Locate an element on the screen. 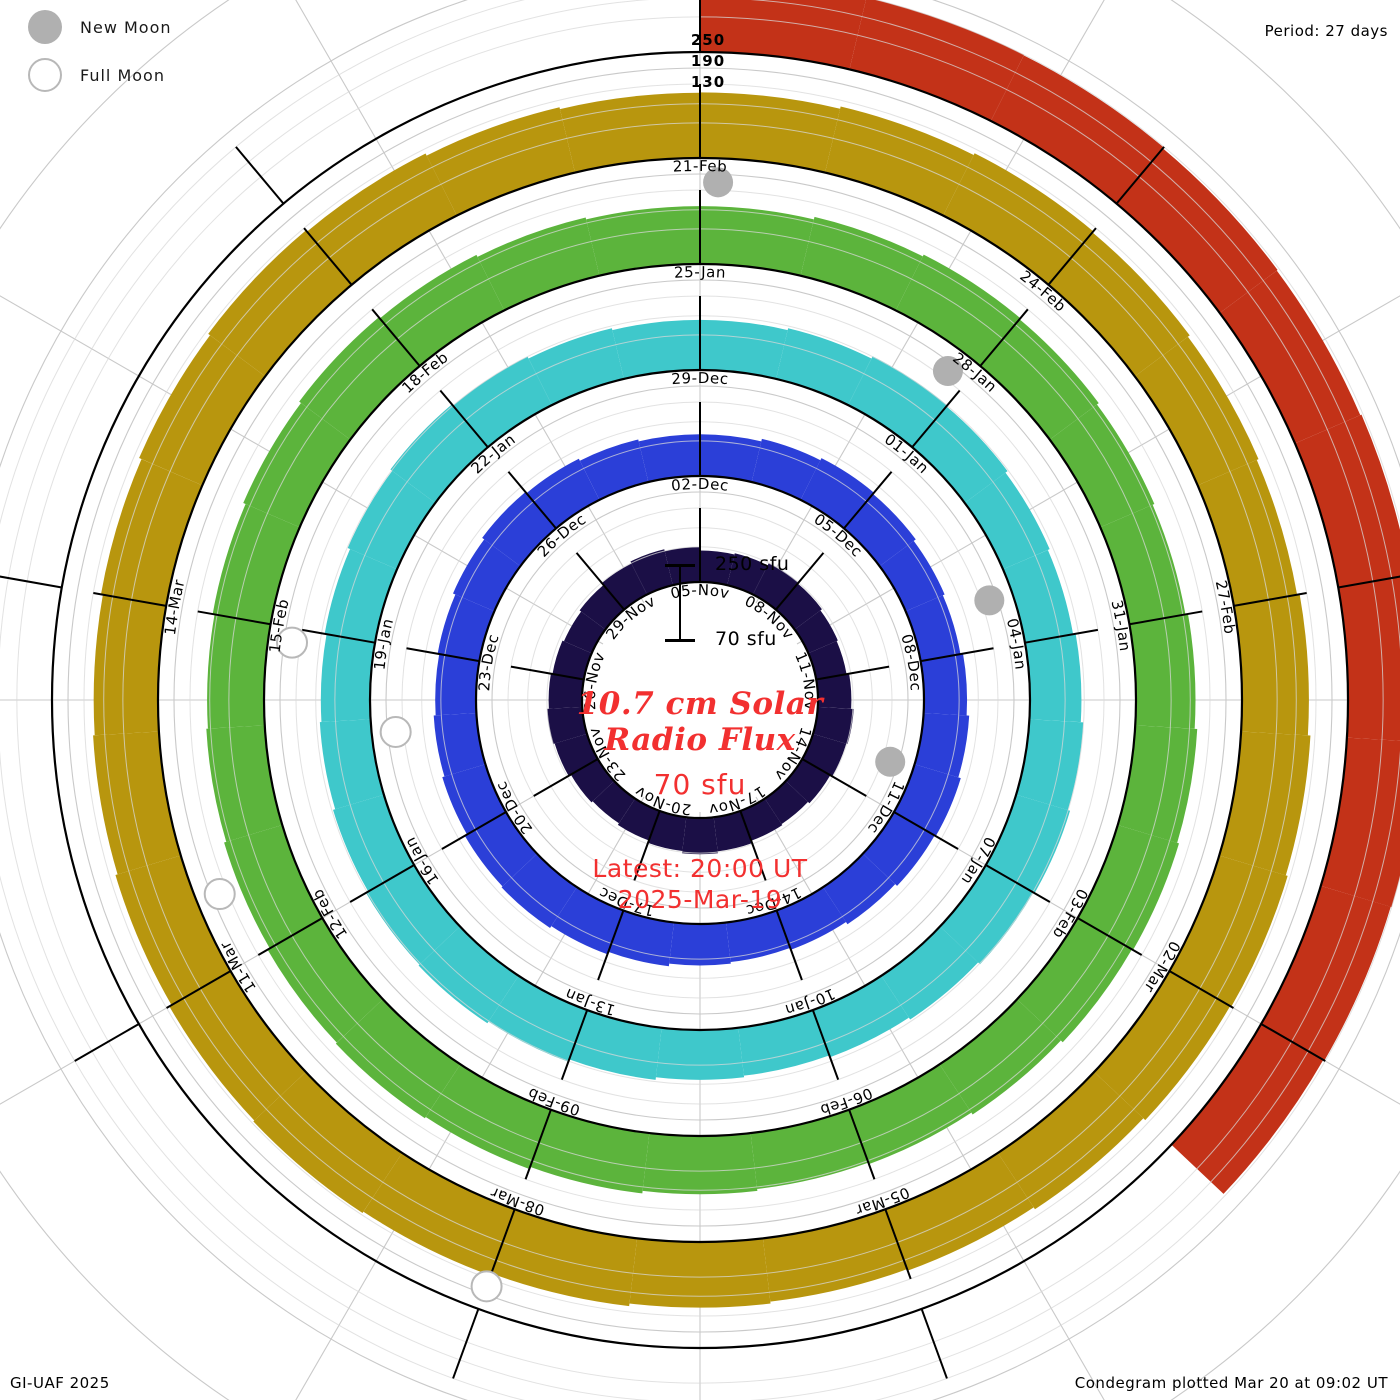 Image resolution: width=1400 pixels, height=1400 pixels. ring-date-label: 25-Jan is located at coordinates (700, 272).